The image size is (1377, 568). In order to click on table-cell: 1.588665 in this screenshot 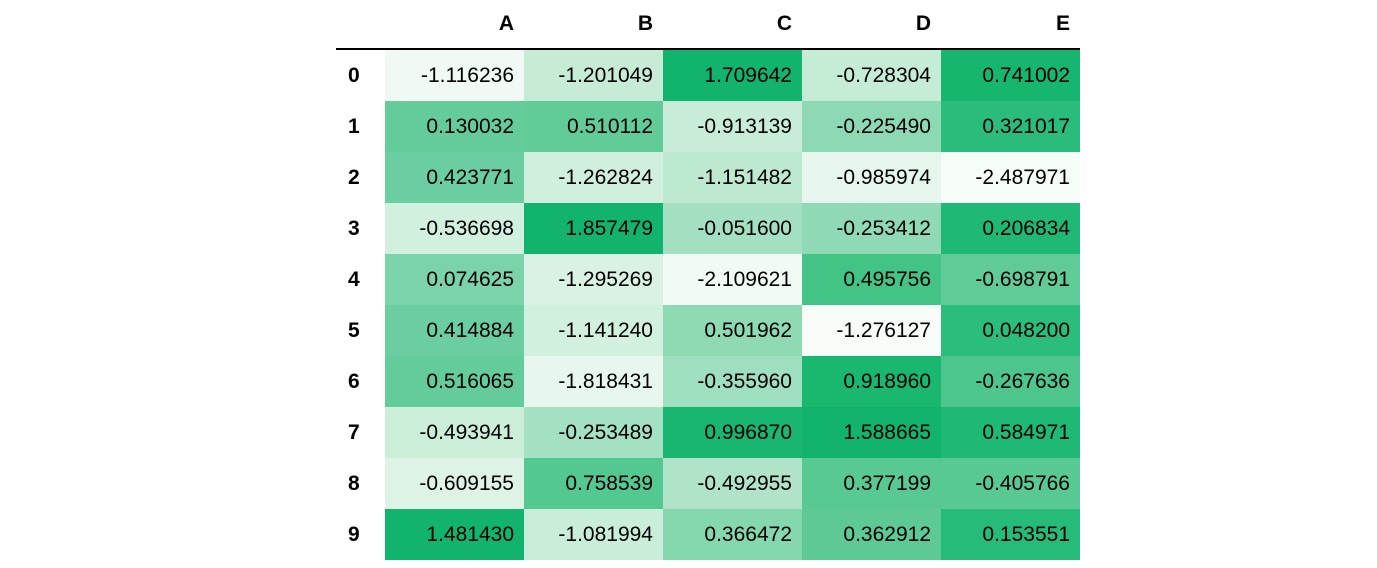, I will do `click(871, 432)`.